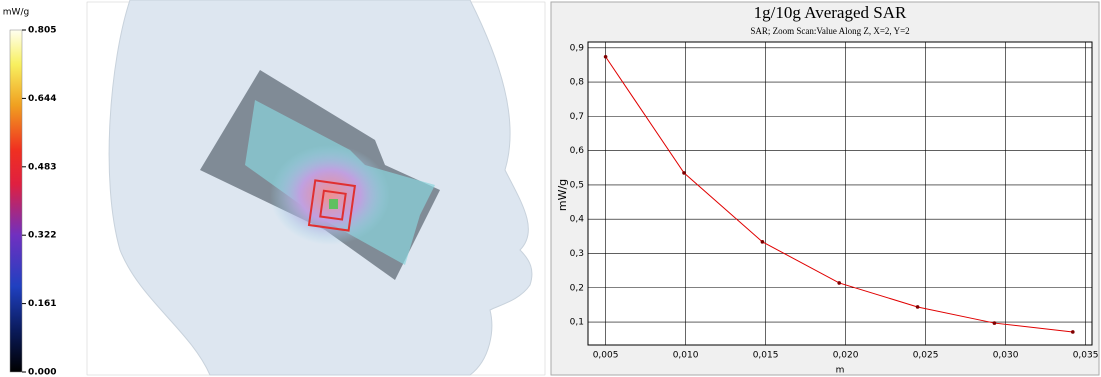  Describe the element at coordinates (577, 288) in the screenshot. I see `y-tick-label: 0,2` at that location.